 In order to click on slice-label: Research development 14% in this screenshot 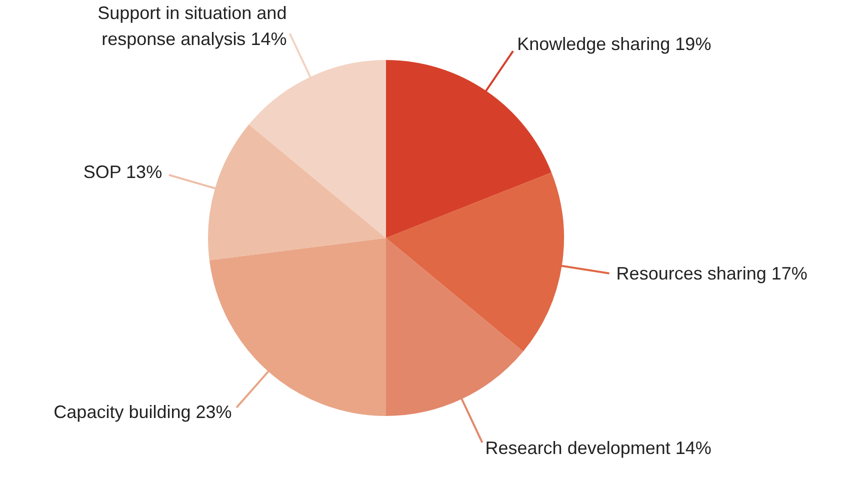, I will do `click(598, 448)`.